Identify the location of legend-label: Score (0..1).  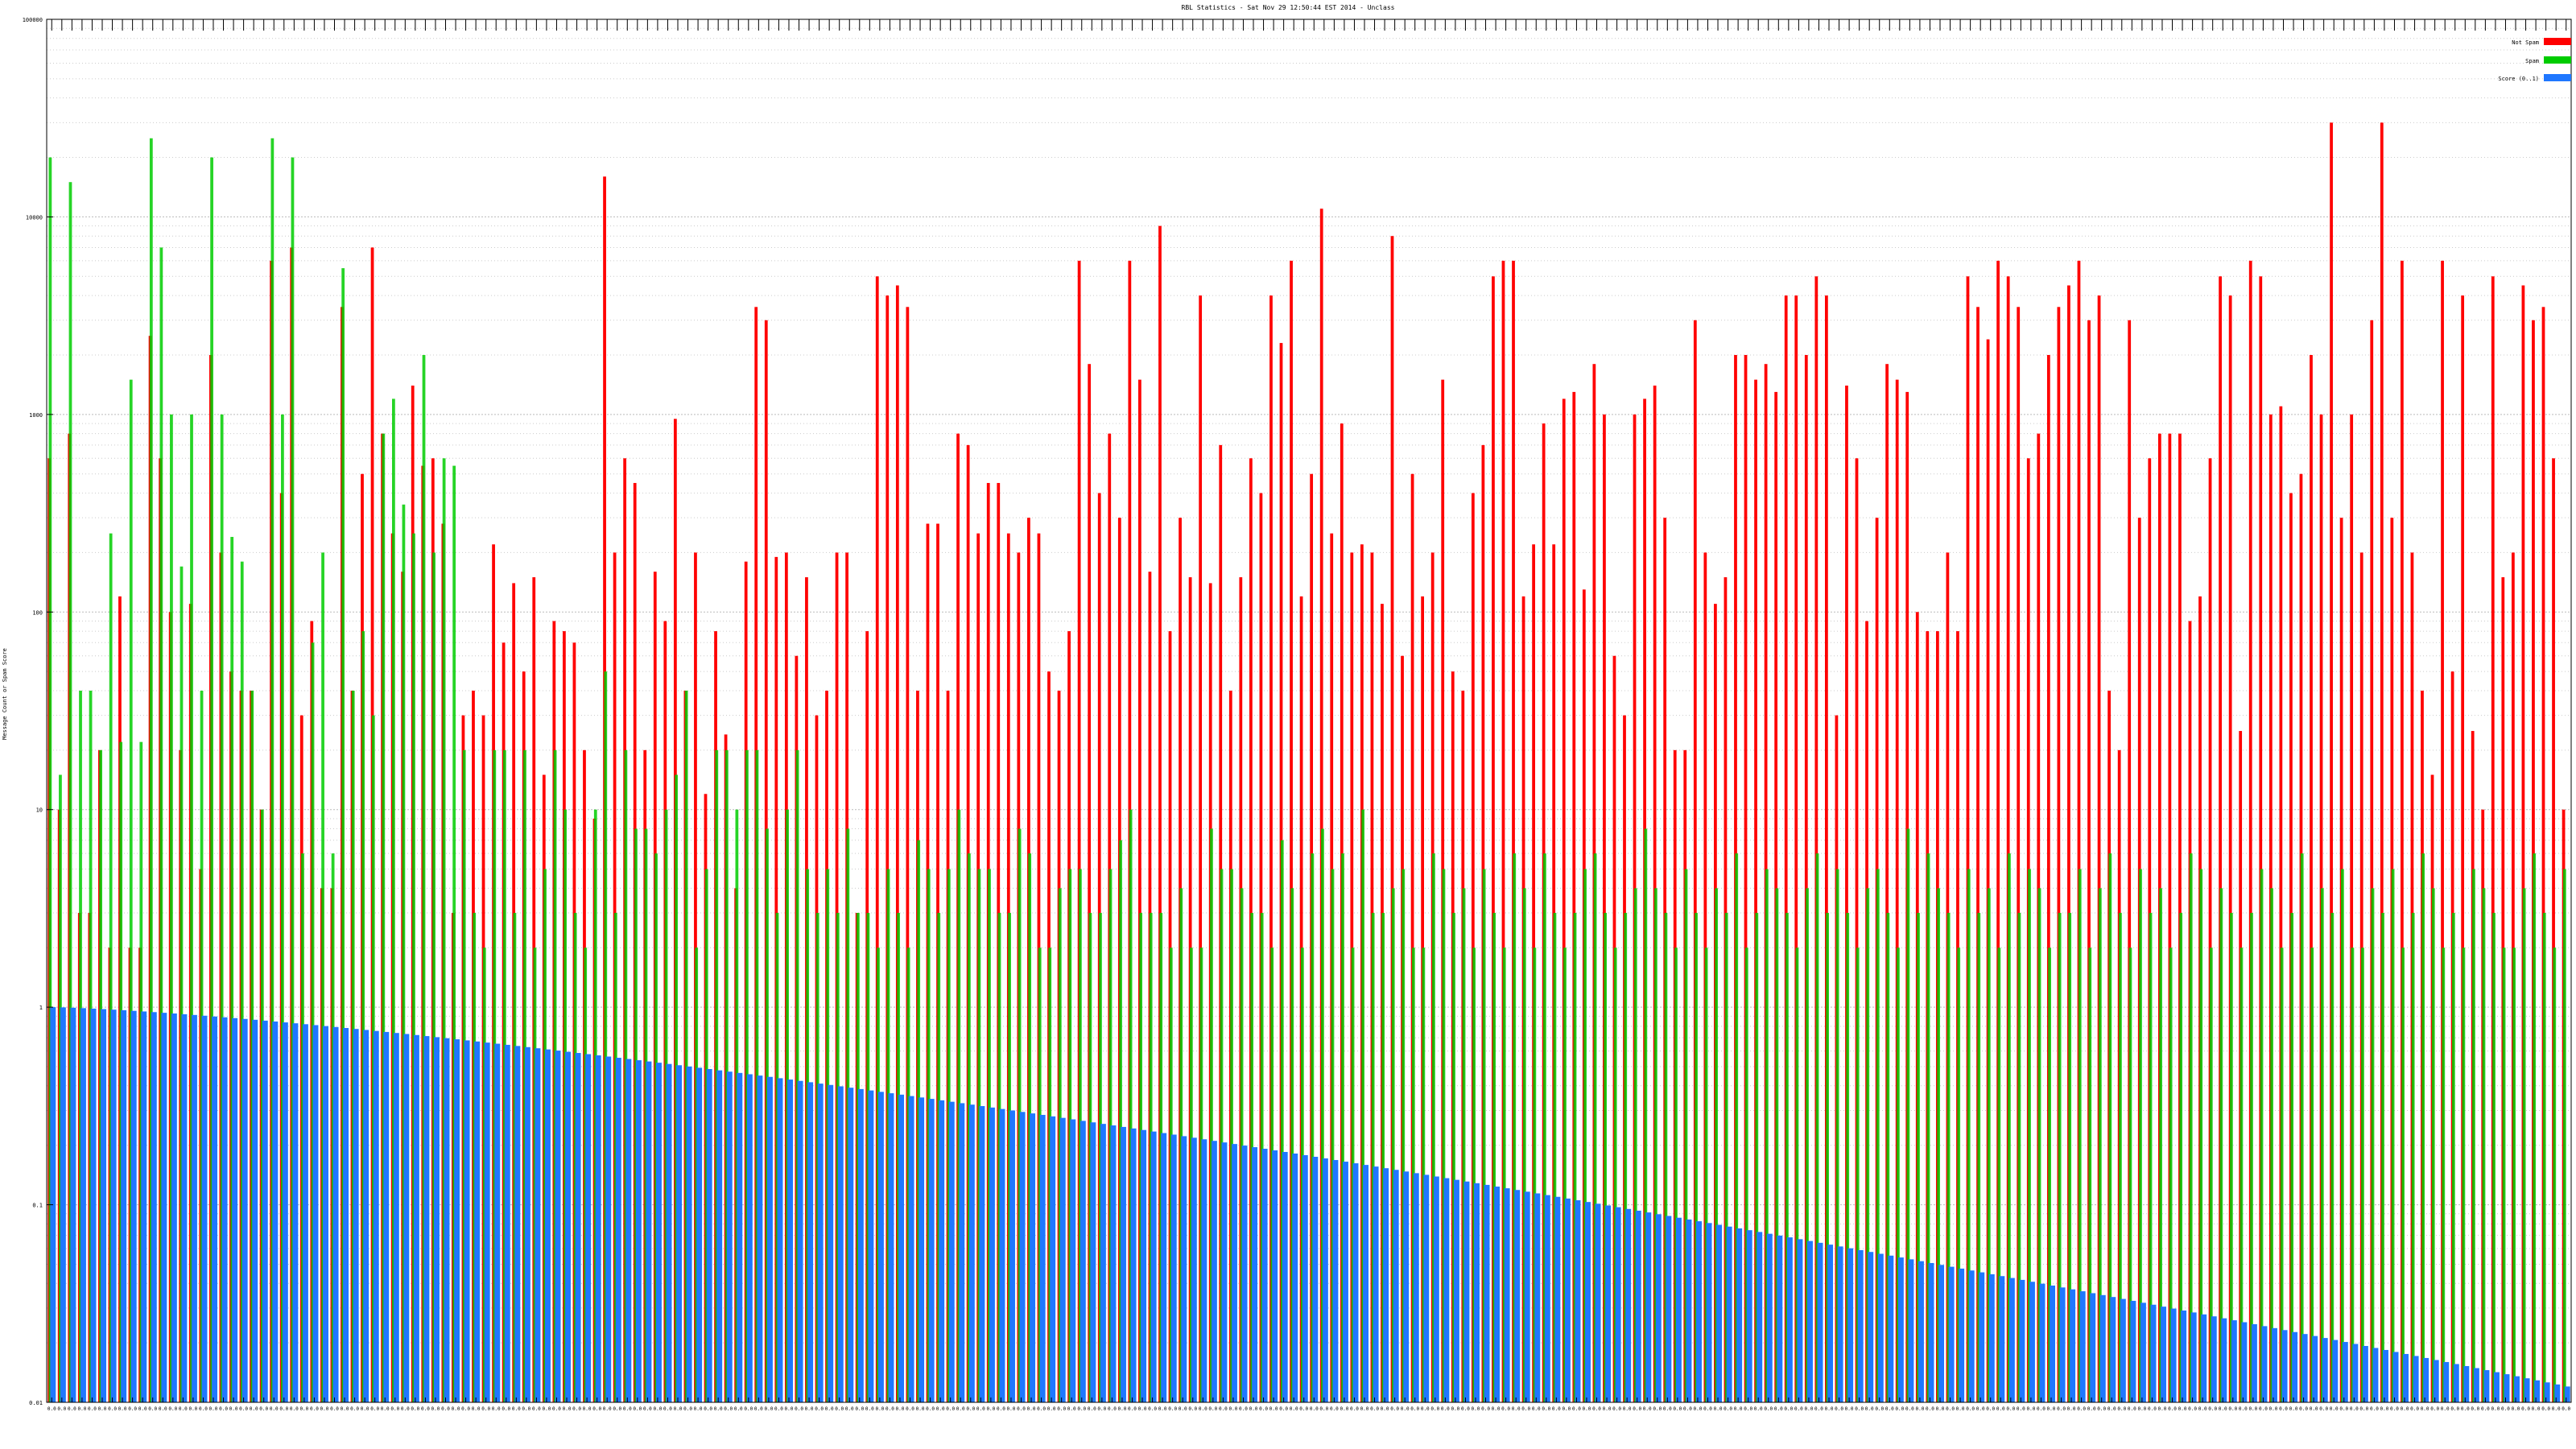
(2518, 79).